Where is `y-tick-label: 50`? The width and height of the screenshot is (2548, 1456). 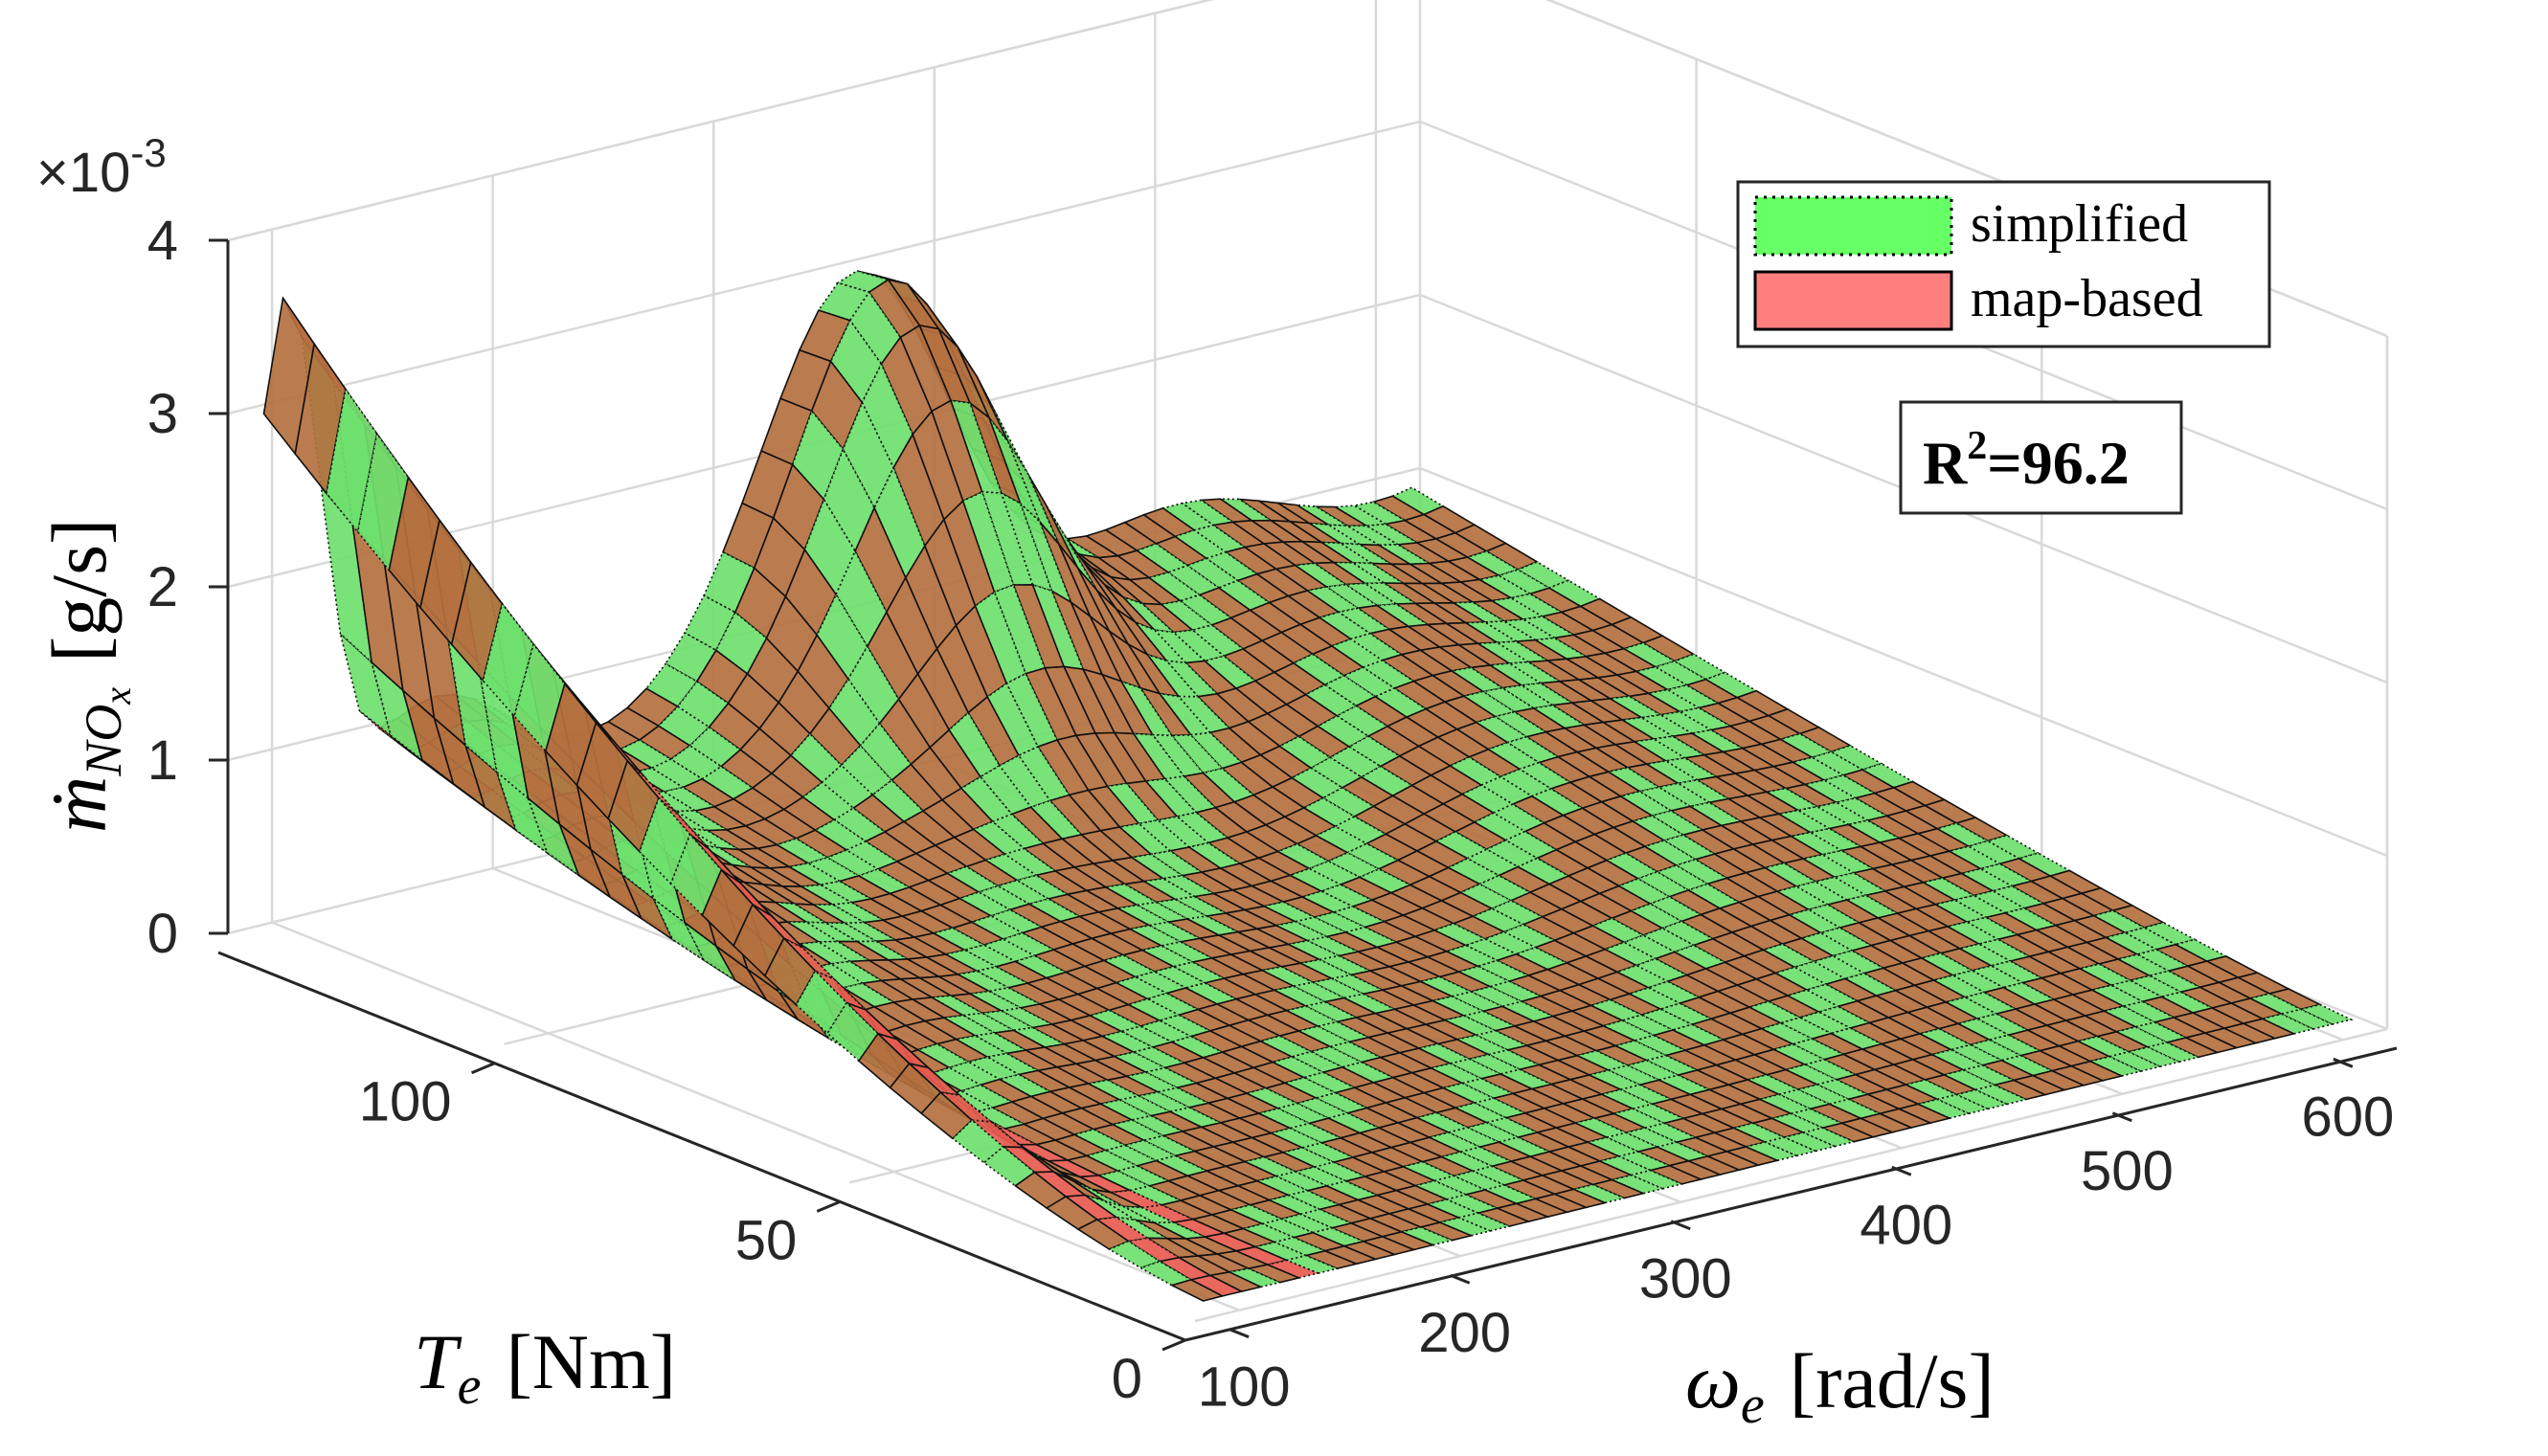
y-tick-label: 50 is located at coordinates (767, 1240).